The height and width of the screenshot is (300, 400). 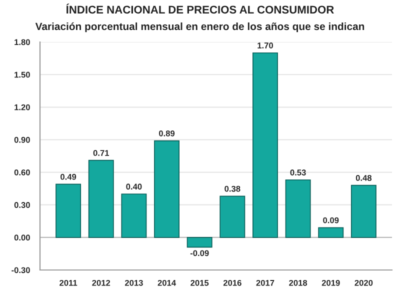 I want to click on x-tick-label: 2016, so click(x=232, y=283).